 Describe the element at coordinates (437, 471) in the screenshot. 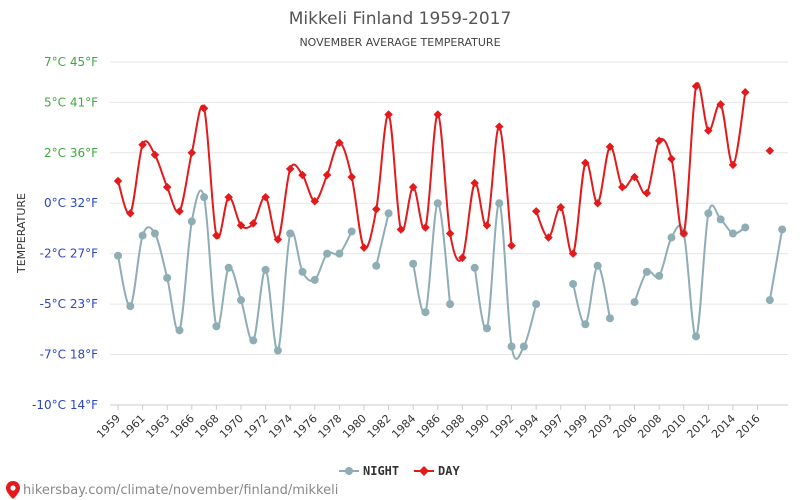

I see `legend-item-day: DAY` at that location.